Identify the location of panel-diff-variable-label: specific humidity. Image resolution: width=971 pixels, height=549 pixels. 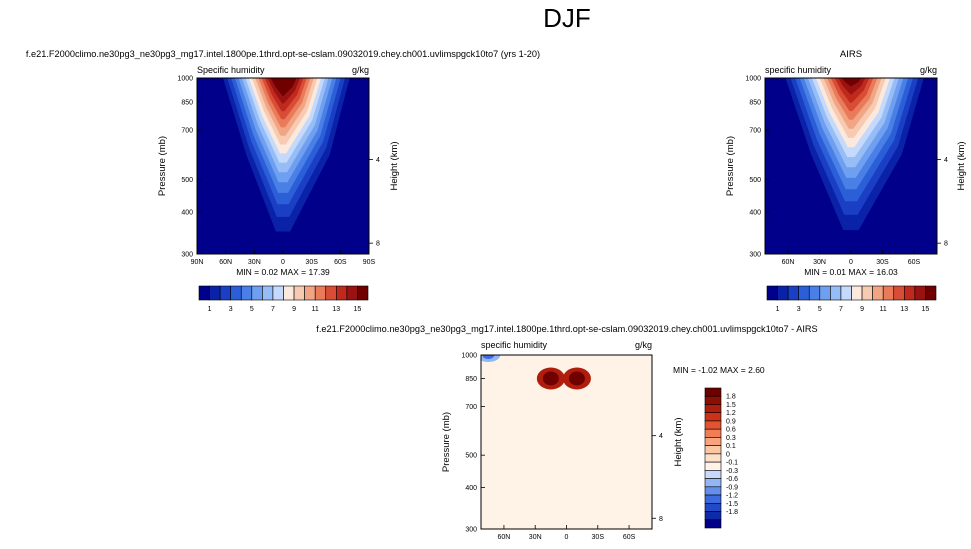
(514, 345).